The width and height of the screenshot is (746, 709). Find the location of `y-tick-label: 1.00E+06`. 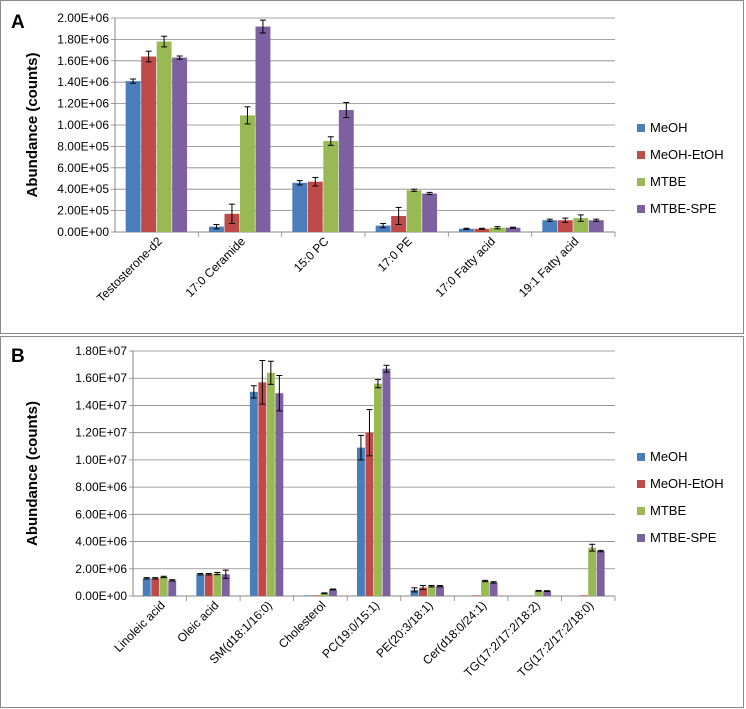

y-tick-label: 1.00E+06 is located at coordinates (83, 125).